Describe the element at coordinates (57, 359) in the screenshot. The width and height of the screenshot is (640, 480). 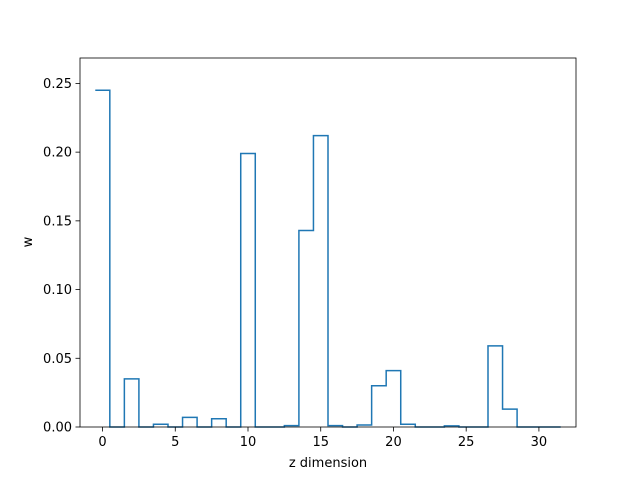
I see `y-tick-label: 0.05` at that location.